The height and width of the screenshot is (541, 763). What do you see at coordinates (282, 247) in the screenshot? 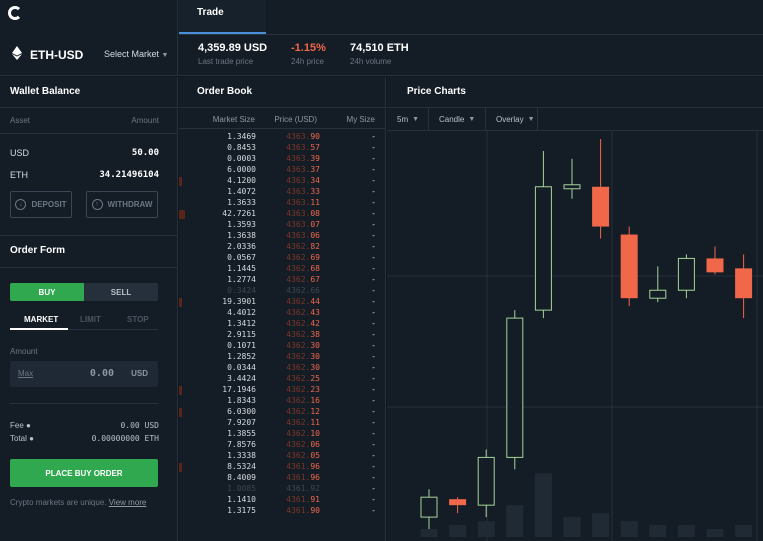
I see `order-book-row: 2.0336 4362.82 -` at bounding box center [282, 247].